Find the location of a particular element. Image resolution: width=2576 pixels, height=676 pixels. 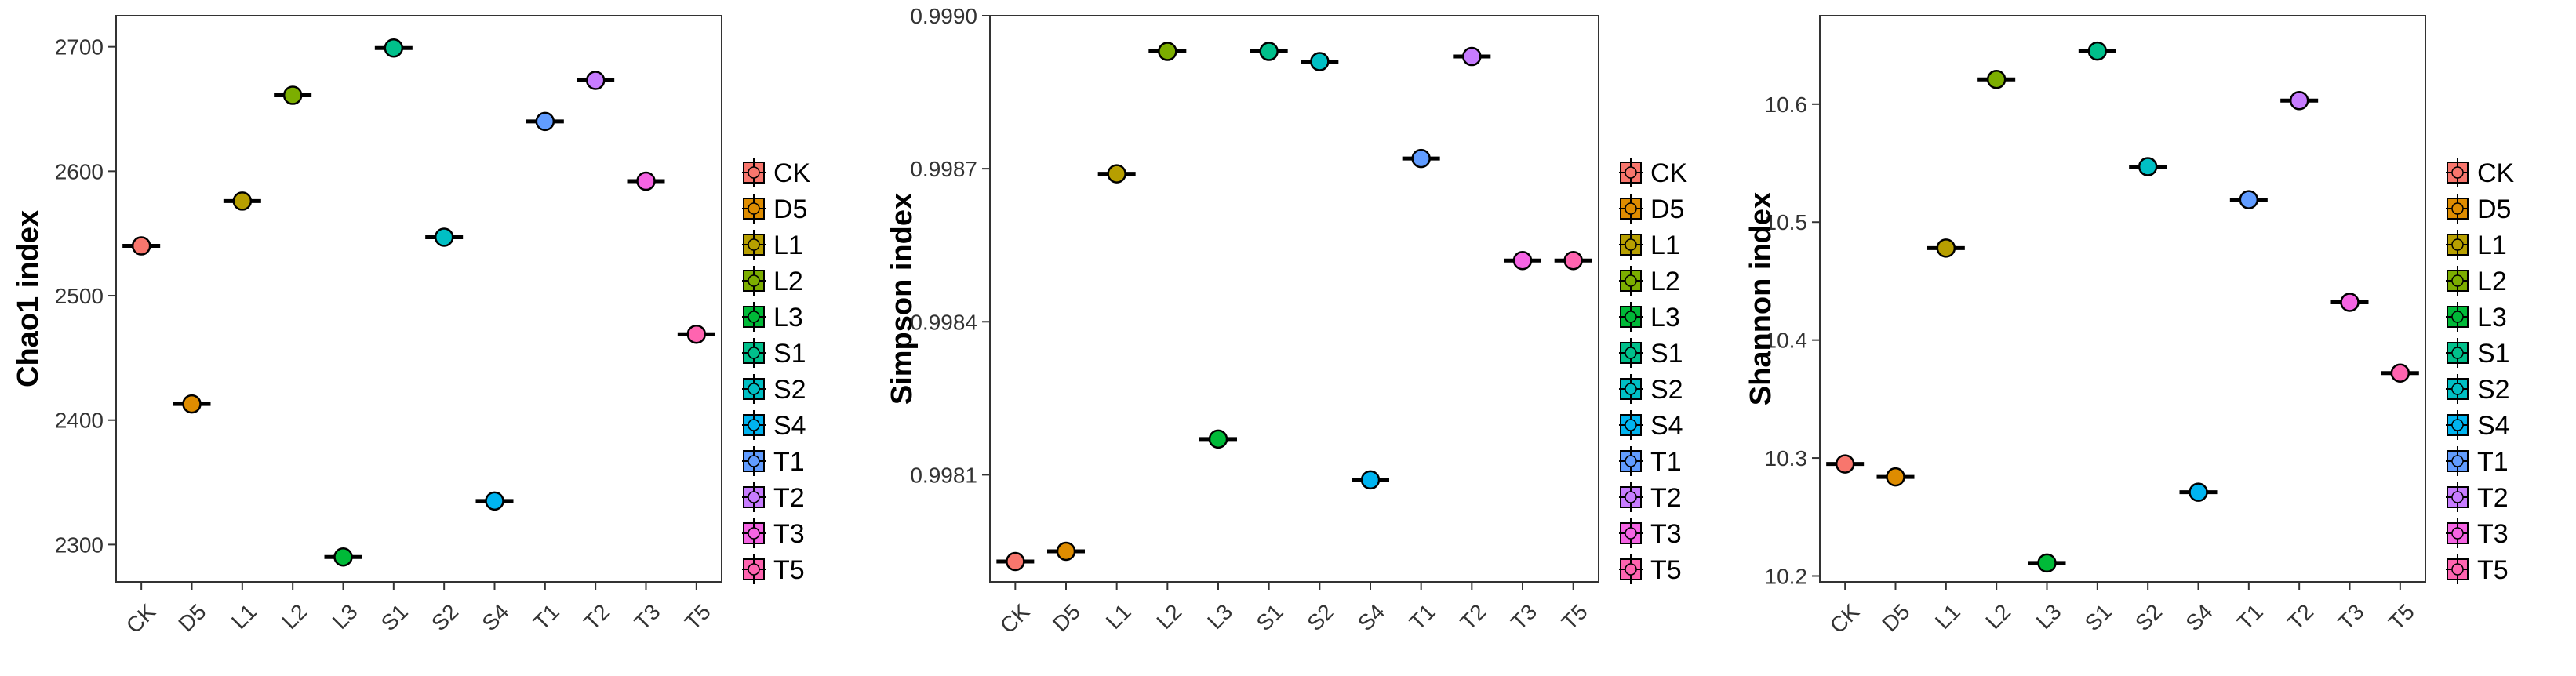

y-tick-label: 2300 is located at coordinates (79, 544).